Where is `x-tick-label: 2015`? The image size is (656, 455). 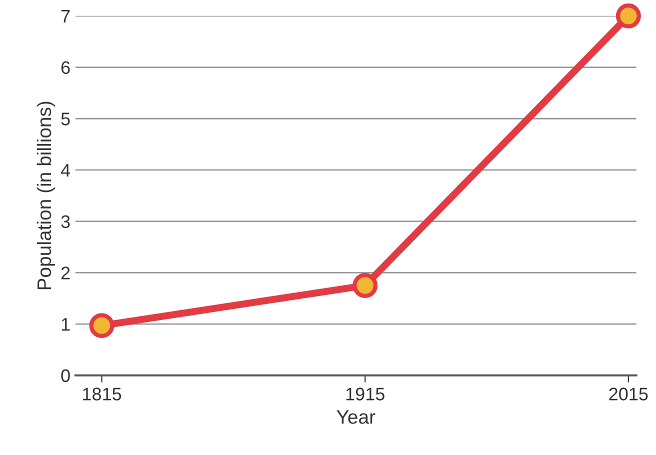 x-tick-label: 2015 is located at coordinates (628, 394).